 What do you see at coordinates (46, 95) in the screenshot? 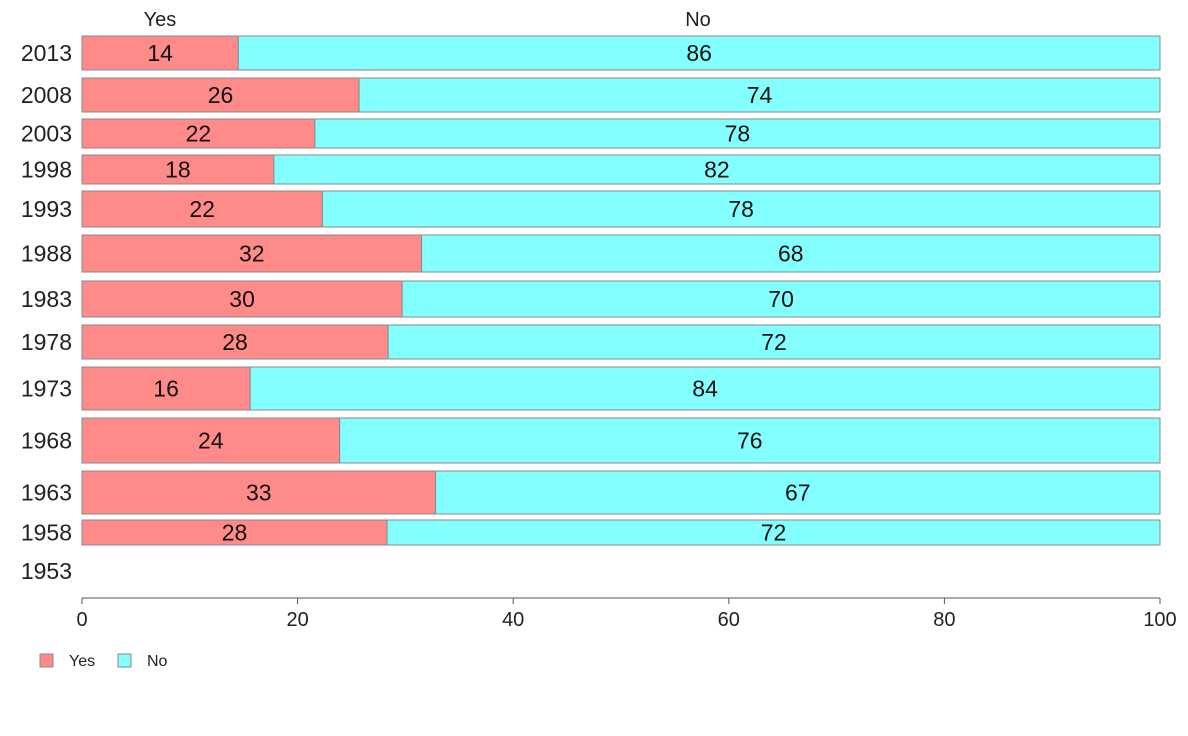
I see `y-tick-label: 2008` at bounding box center [46, 95].